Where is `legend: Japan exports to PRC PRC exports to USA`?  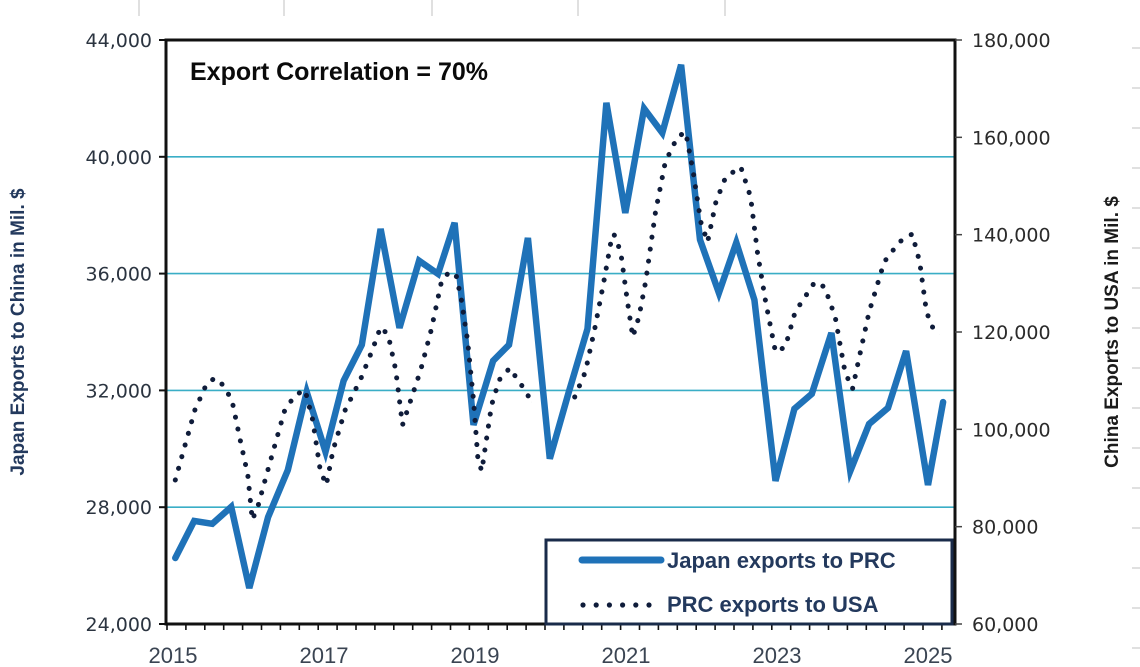
legend: Japan exports to PRC PRC exports to USA is located at coordinates (749, 582).